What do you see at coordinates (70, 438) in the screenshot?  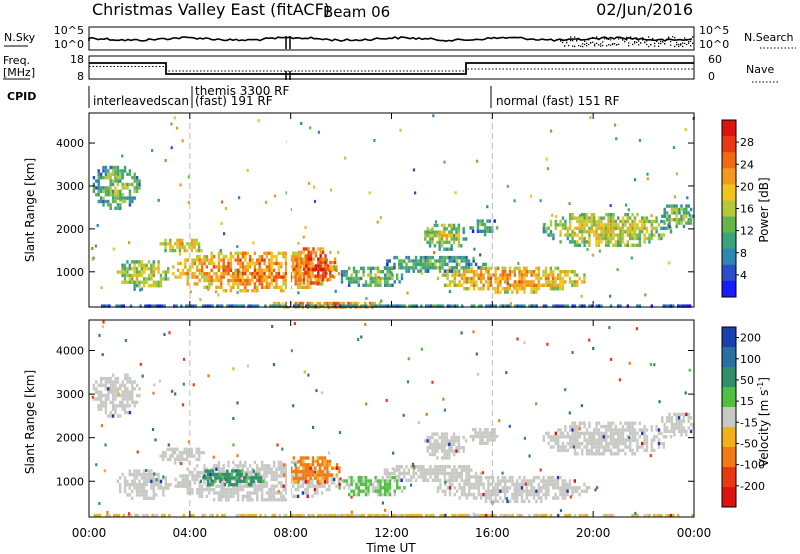 I see `ytick-label: 2000` at bounding box center [70, 438].